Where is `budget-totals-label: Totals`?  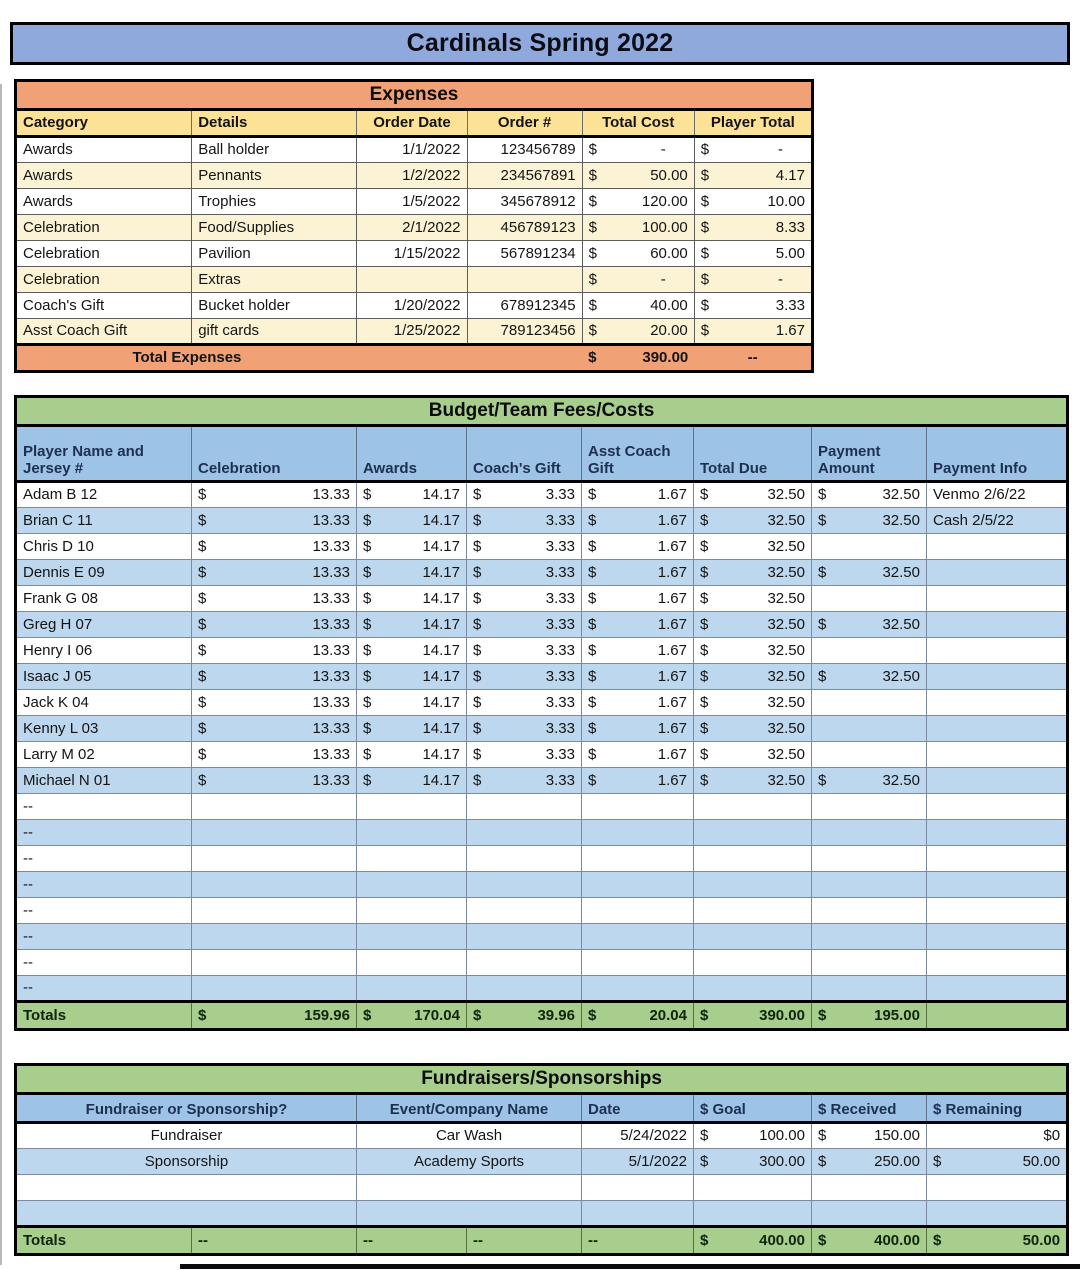
budget-totals-label: Totals is located at coordinates (103, 1015).